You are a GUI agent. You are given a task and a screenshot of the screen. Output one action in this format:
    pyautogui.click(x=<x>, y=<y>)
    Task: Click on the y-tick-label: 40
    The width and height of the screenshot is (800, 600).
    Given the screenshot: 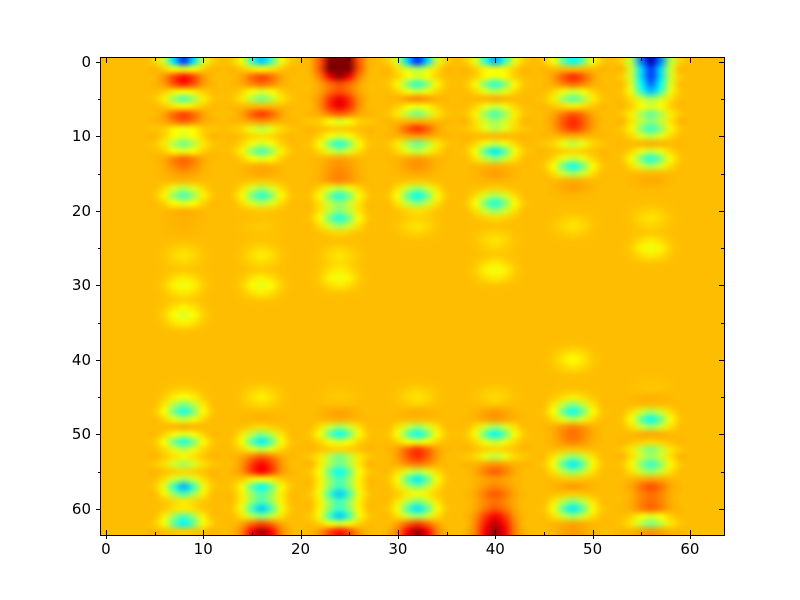 What is the action you would take?
    pyautogui.click(x=81, y=359)
    